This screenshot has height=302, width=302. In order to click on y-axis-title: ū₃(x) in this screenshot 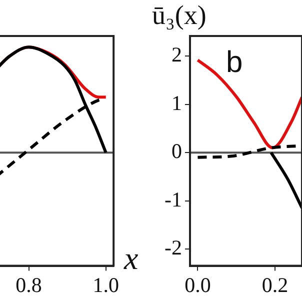, I will do `click(179, 15)`.